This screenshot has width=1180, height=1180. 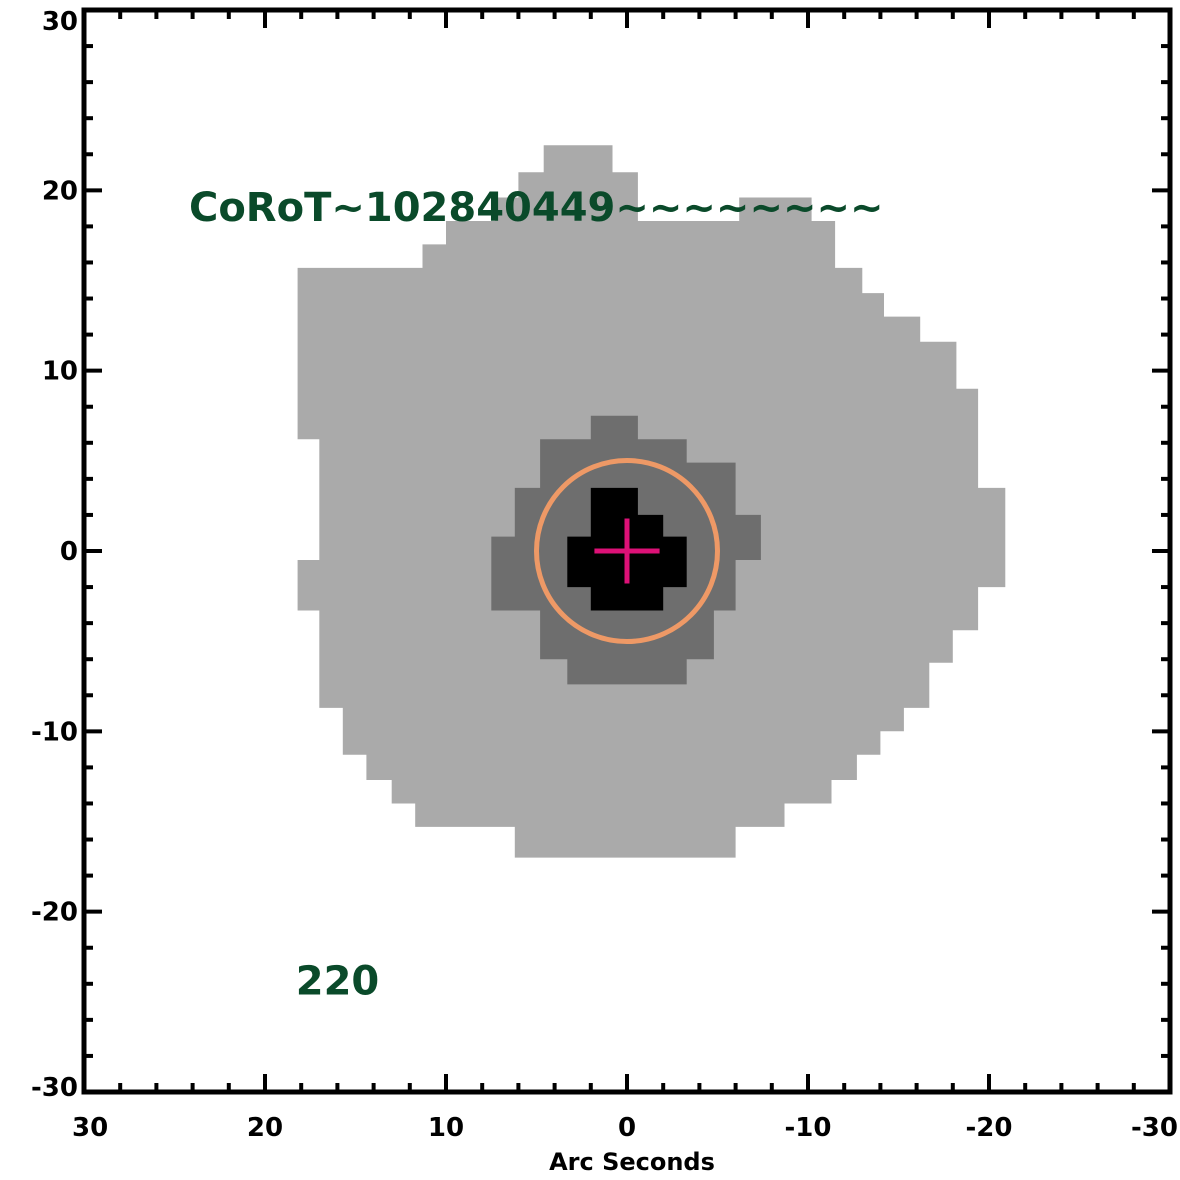 What do you see at coordinates (1154, 1128) in the screenshot?
I see `x-tick-label: -30` at bounding box center [1154, 1128].